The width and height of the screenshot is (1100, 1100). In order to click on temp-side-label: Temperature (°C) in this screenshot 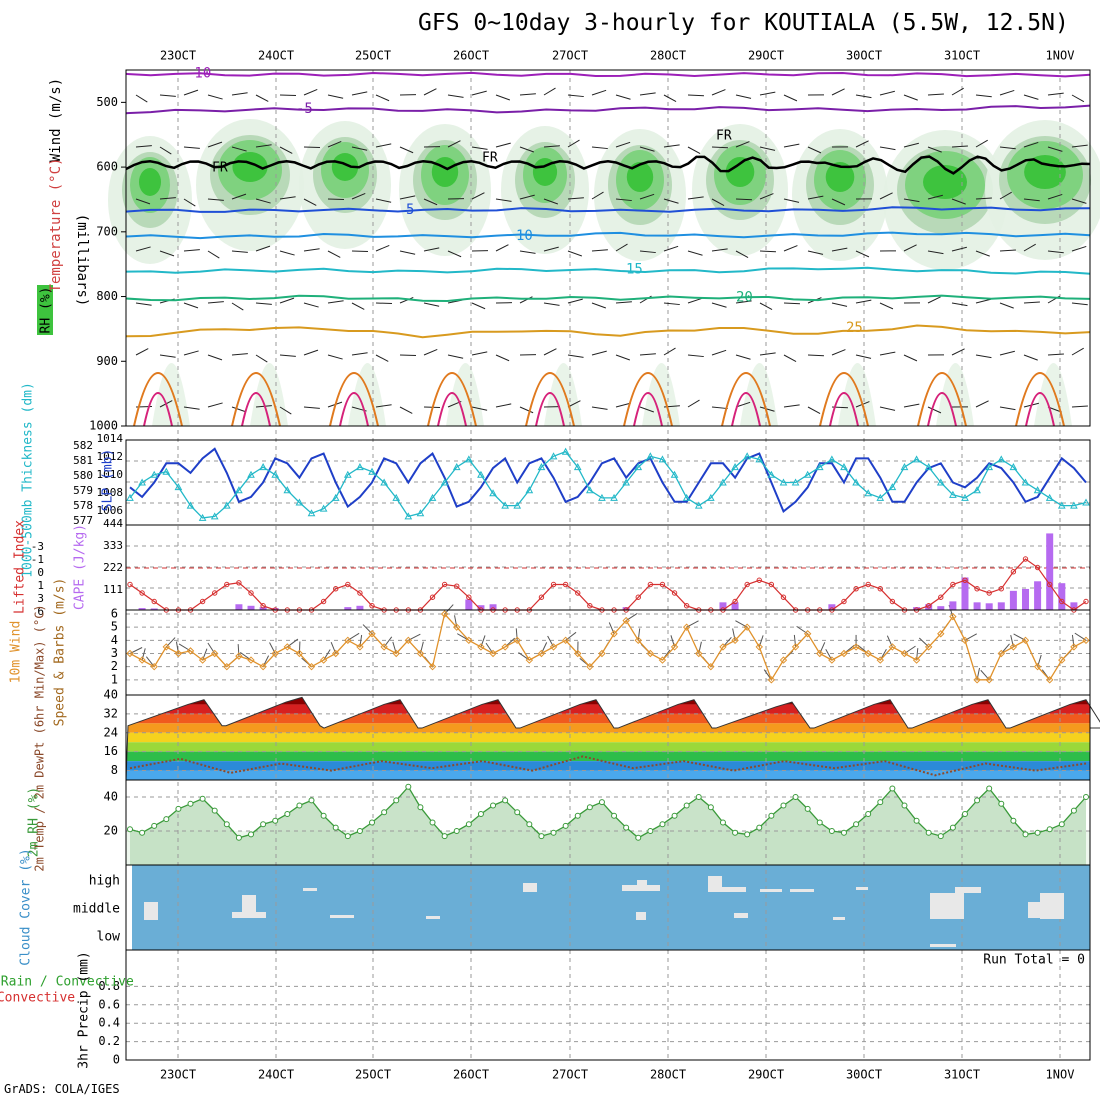, I will do `click(56, 225)`.